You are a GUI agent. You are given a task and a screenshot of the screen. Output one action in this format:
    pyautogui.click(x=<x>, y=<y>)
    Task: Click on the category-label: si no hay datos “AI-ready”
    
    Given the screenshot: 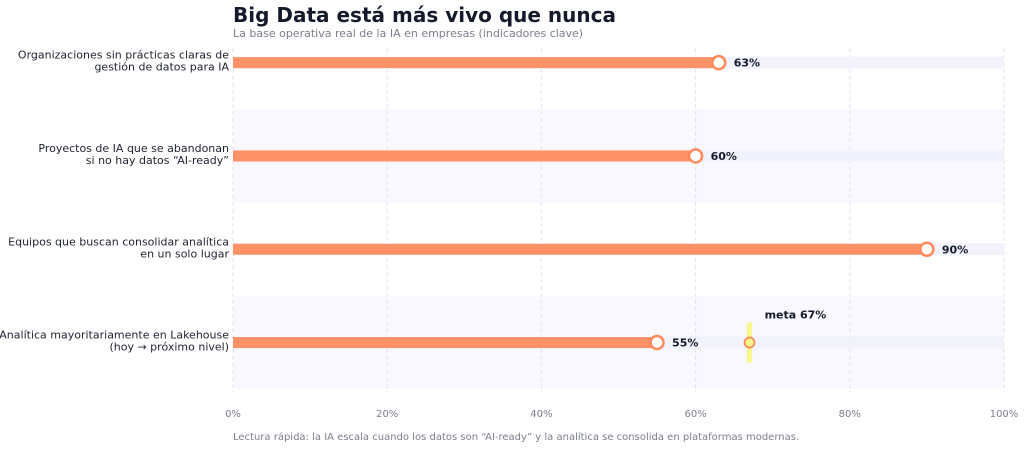 What is the action you would take?
    pyautogui.click(x=157, y=160)
    